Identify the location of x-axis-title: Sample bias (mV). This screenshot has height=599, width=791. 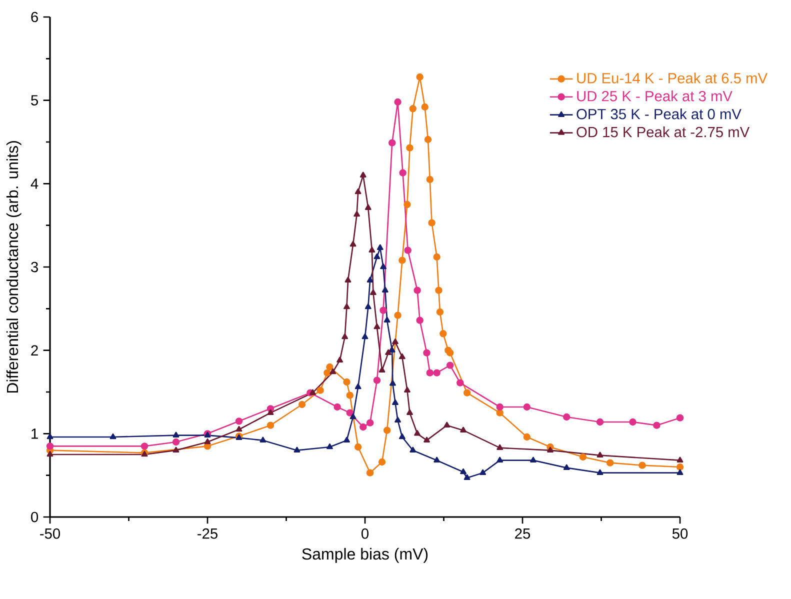
(365, 555).